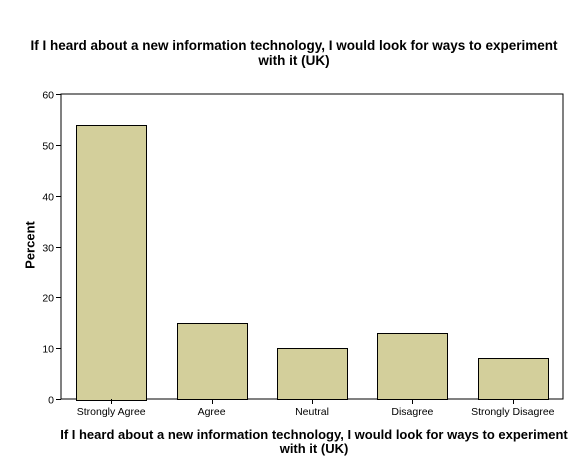  Describe the element at coordinates (51, 401) in the screenshot. I see `y-tick-label: 0` at that location.